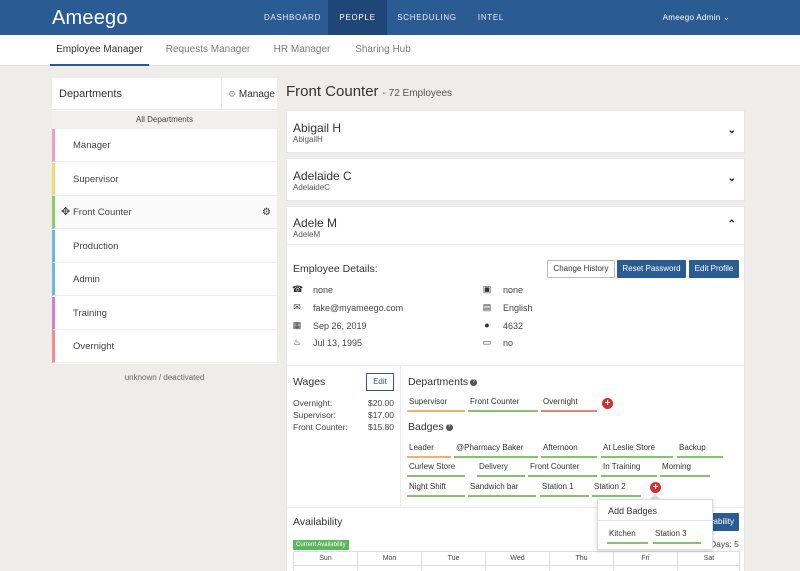 The width and height of the screenshot is (800, 571). I want to click on email-value: fake@myameego.com, so click(358, 308).